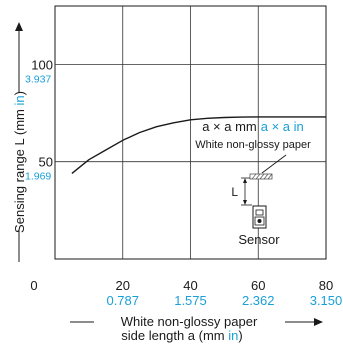 Image resolution: width=343 pixels, height=345 pixels. I want to click on dimension-l-label: L, so click(234, 192).